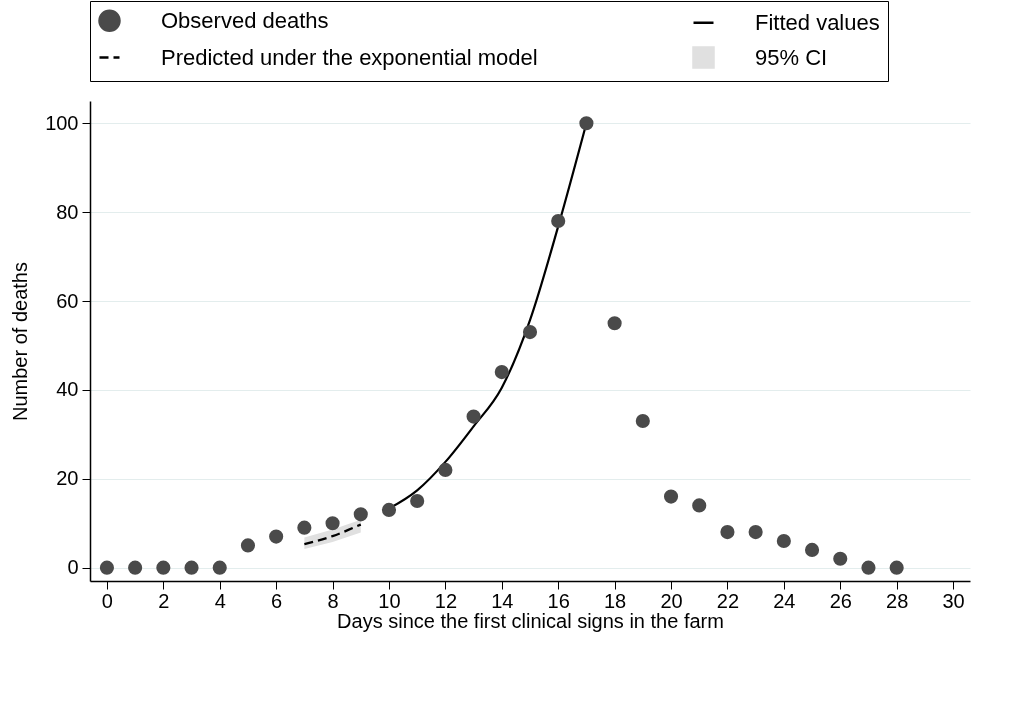 This screenshot has height=709, width=1024. Describe the element at coordinates (530, 620) in the screenshot. I see `x-axis-title: Days since the first clinical signs in the farm` at that location.